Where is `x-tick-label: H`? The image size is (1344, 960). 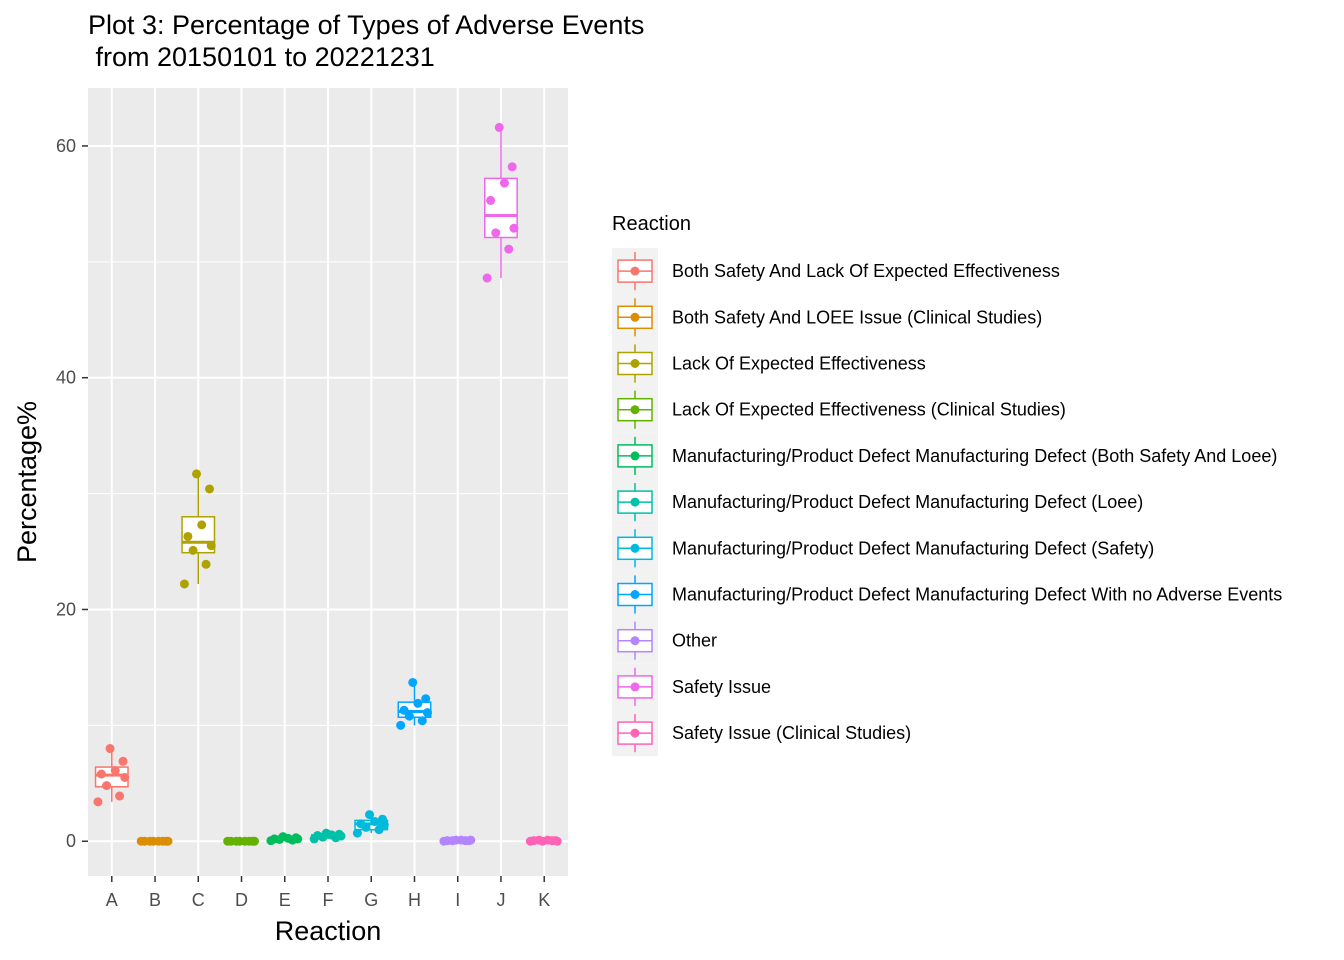
x-tick-label: H is located at coordinates (414, 900).